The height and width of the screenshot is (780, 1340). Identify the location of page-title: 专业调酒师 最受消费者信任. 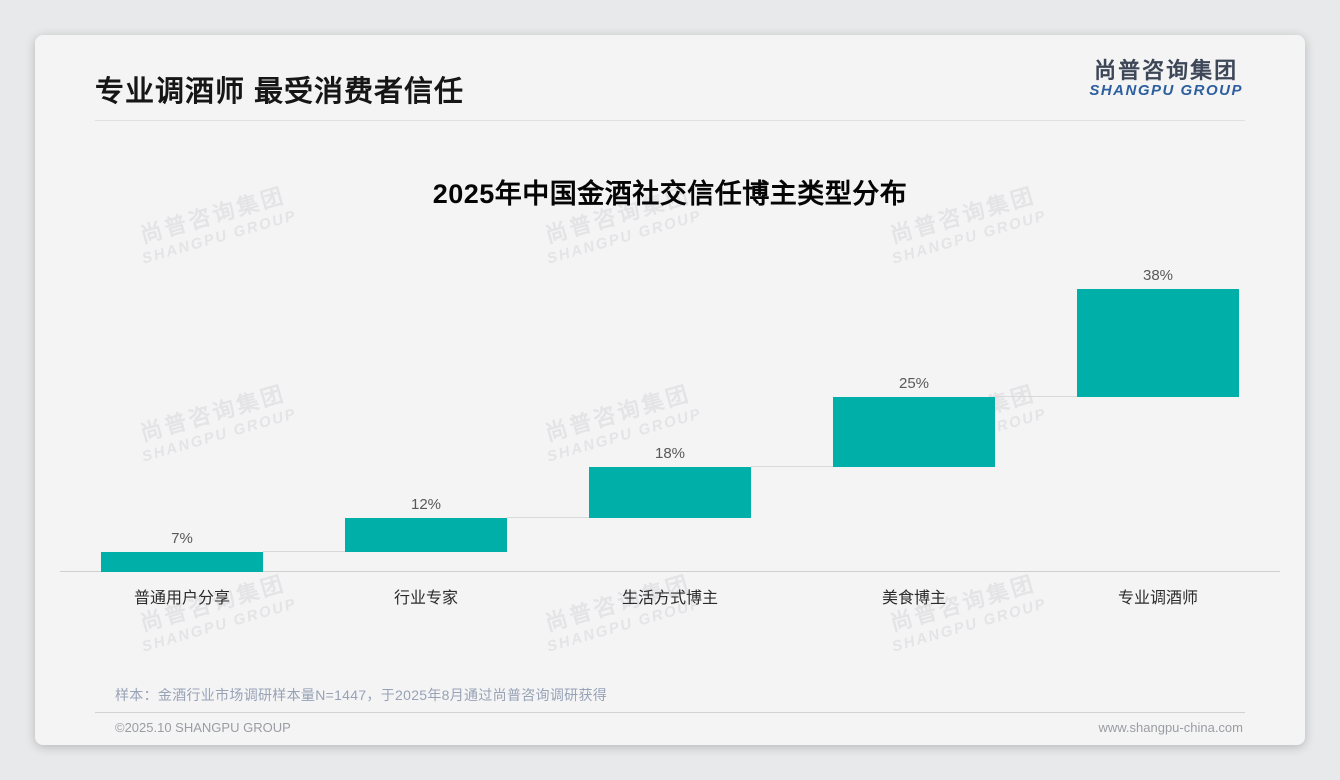
(280, 92).